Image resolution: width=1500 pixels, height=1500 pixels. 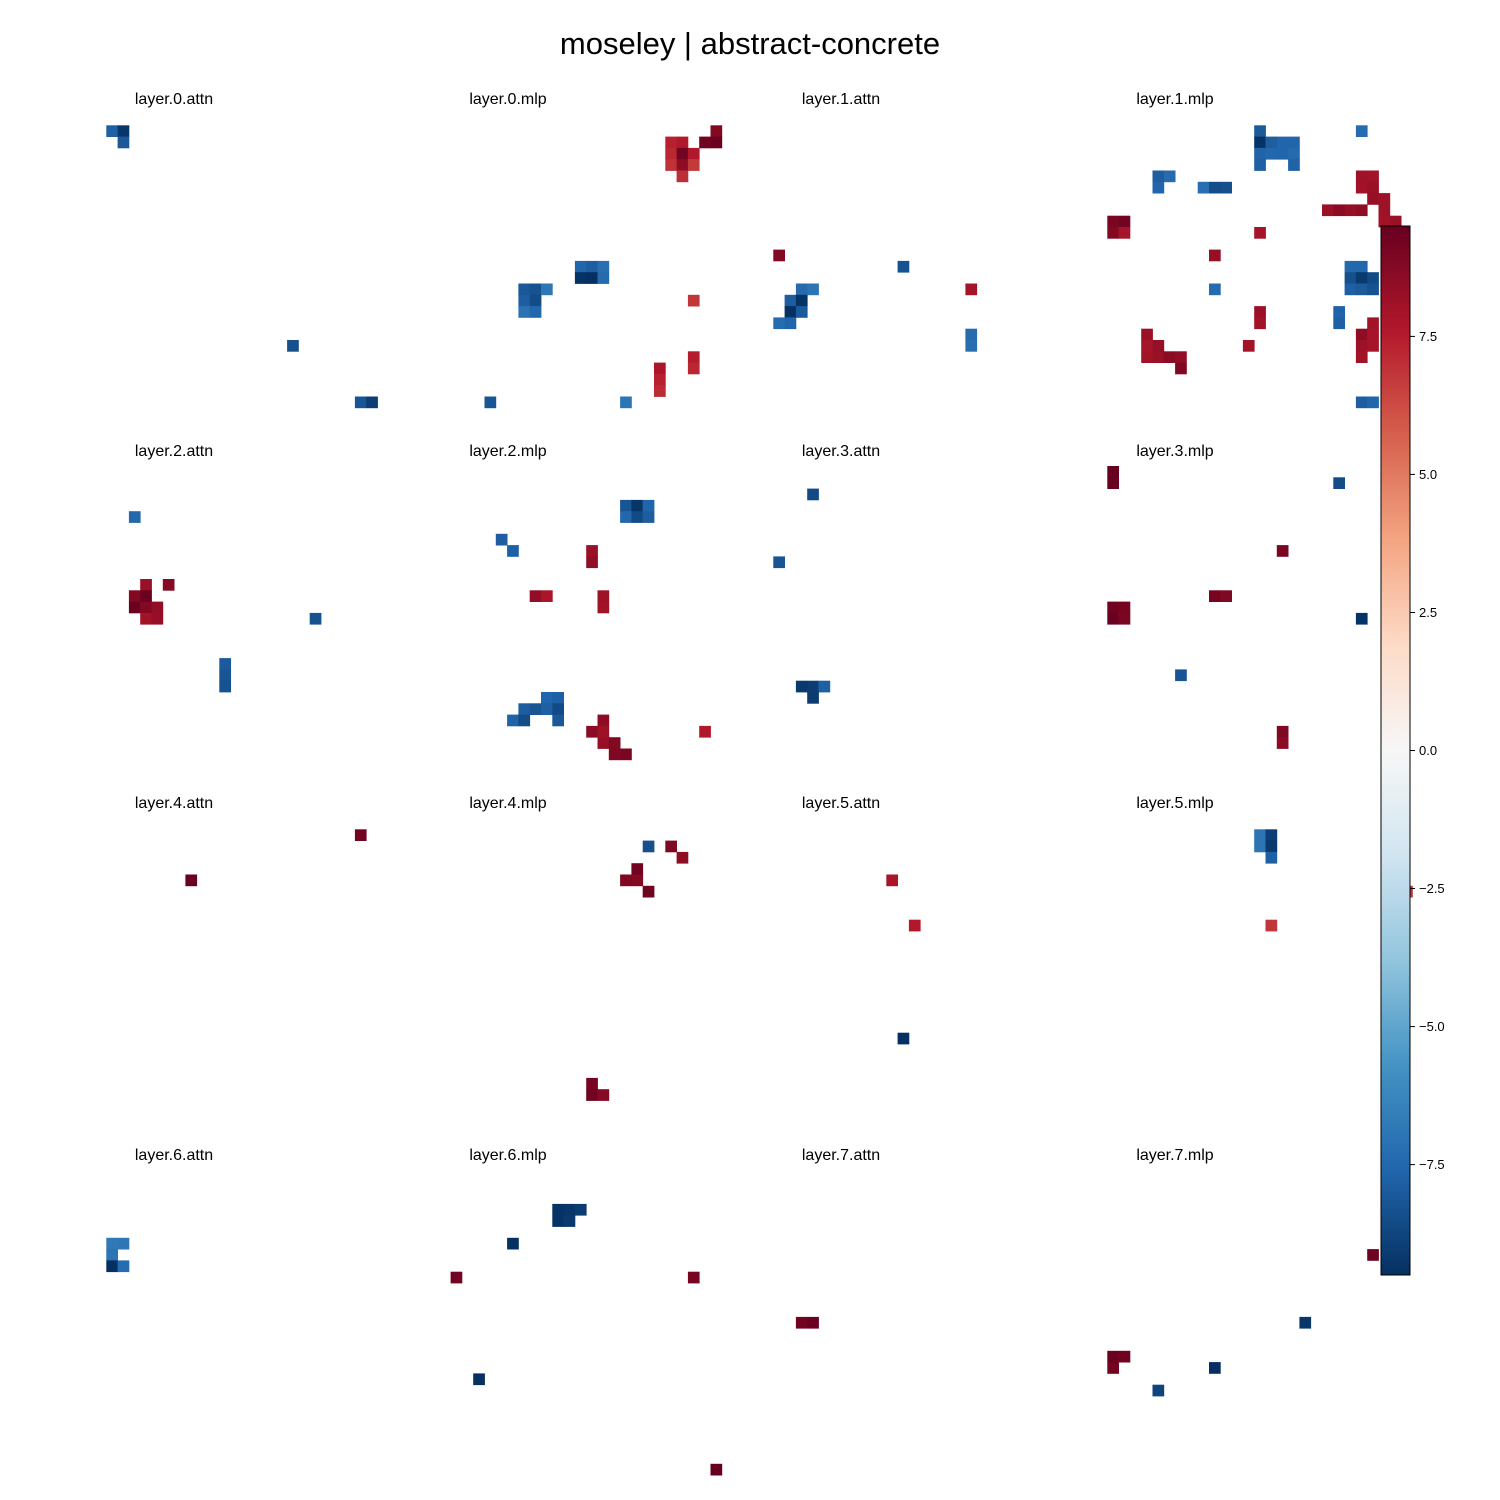 What do you see at coordinates (225, 568) in the screenshot?
I see `panel-layer-2-attn: layer.2.attn` at bounding box center [225, 568].